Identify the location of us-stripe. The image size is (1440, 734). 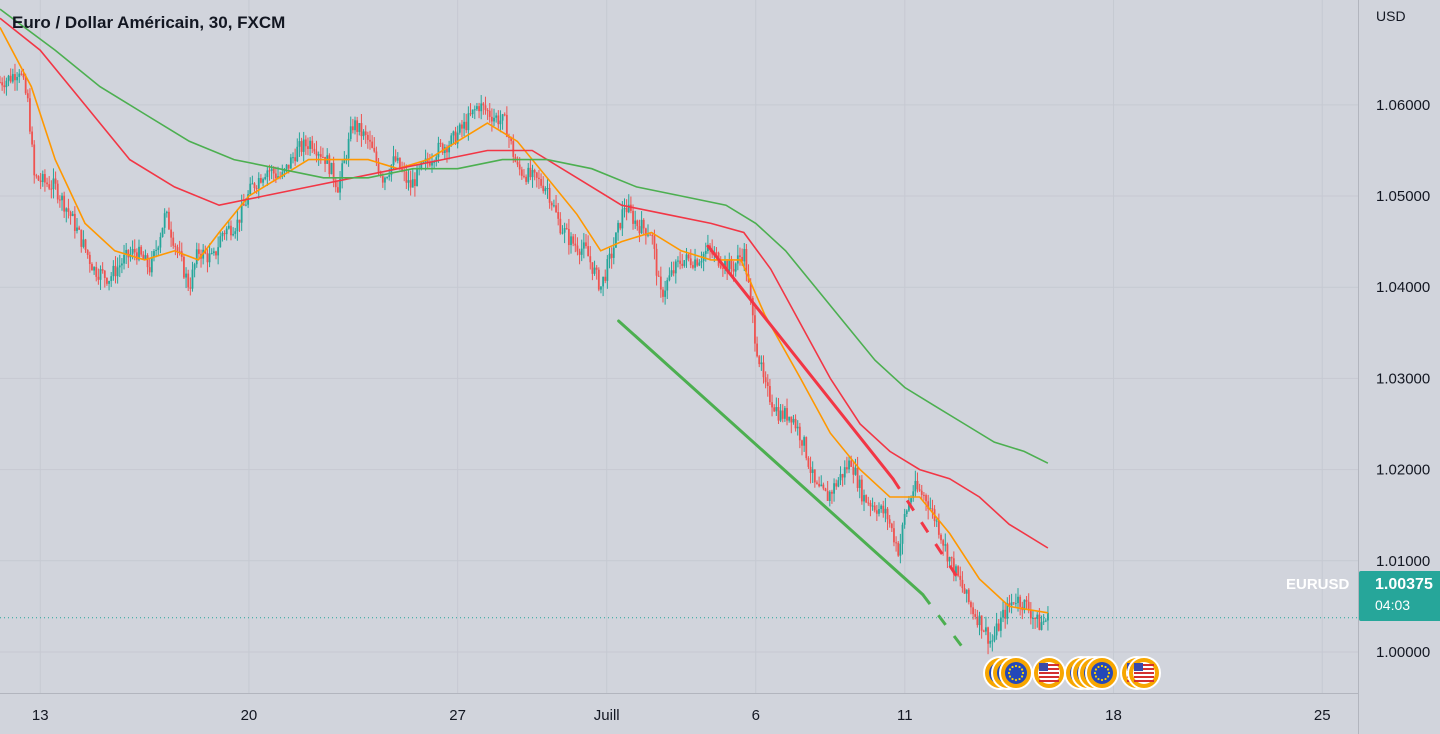
(1049, 681).